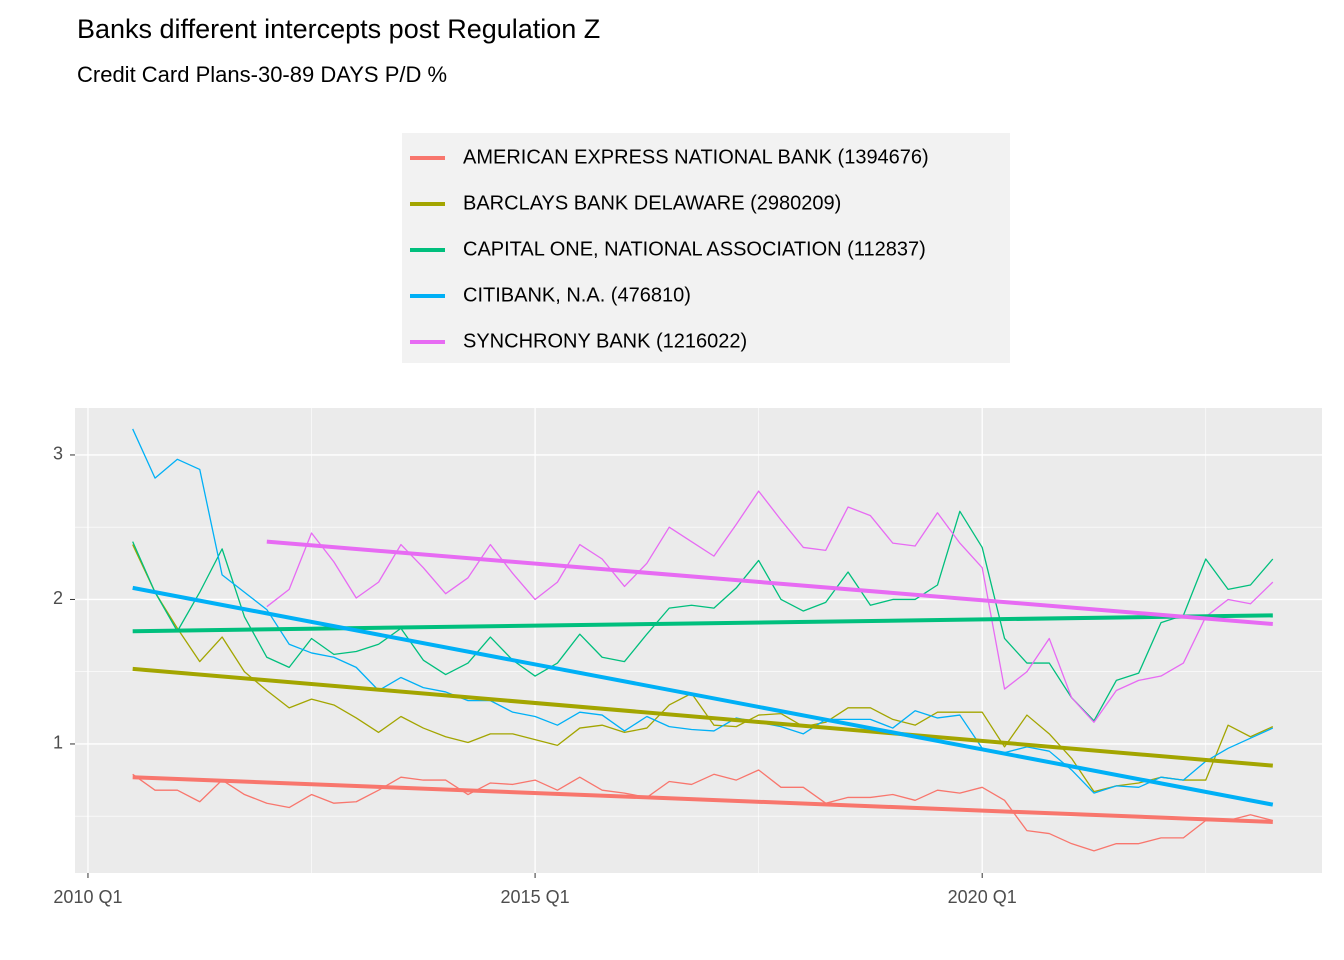  I want to click on x-tick-label: 2020 Q1, so click(982, 897).